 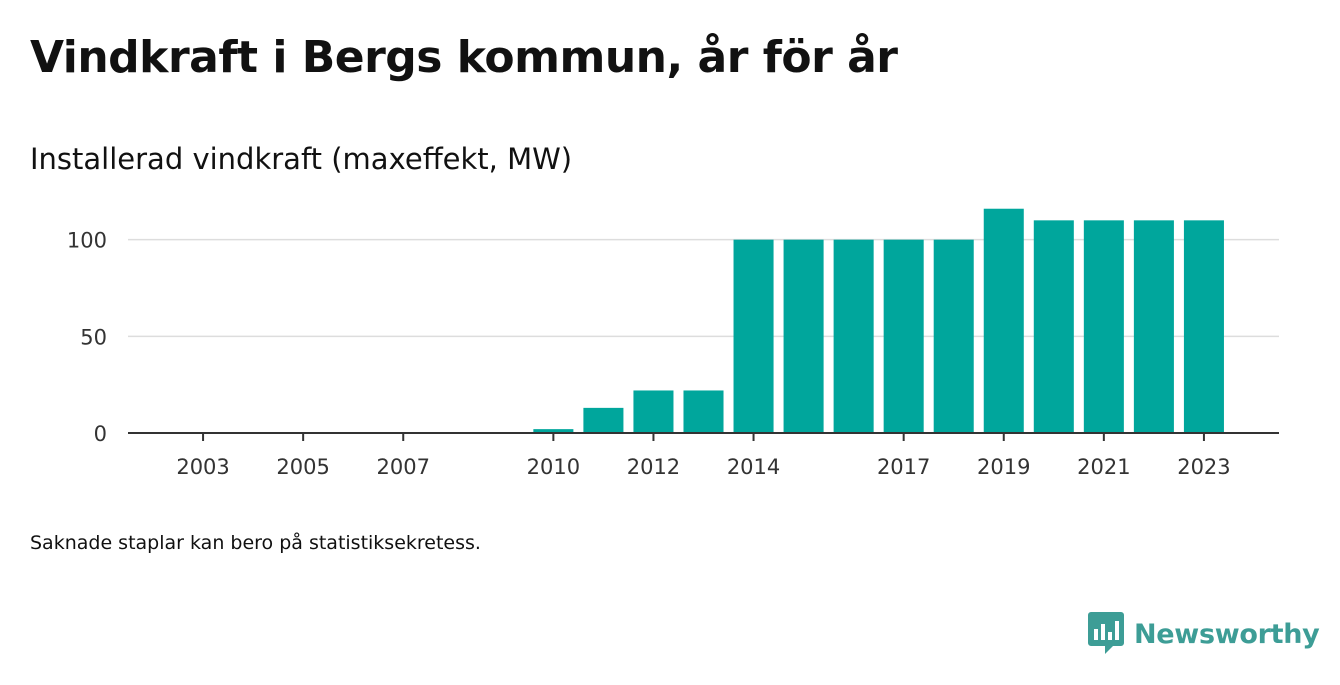 What do you see at coordinates (202, 467) in the screenshot?
I see `x-tick-label: 2003` at bounding box center [202, 467].